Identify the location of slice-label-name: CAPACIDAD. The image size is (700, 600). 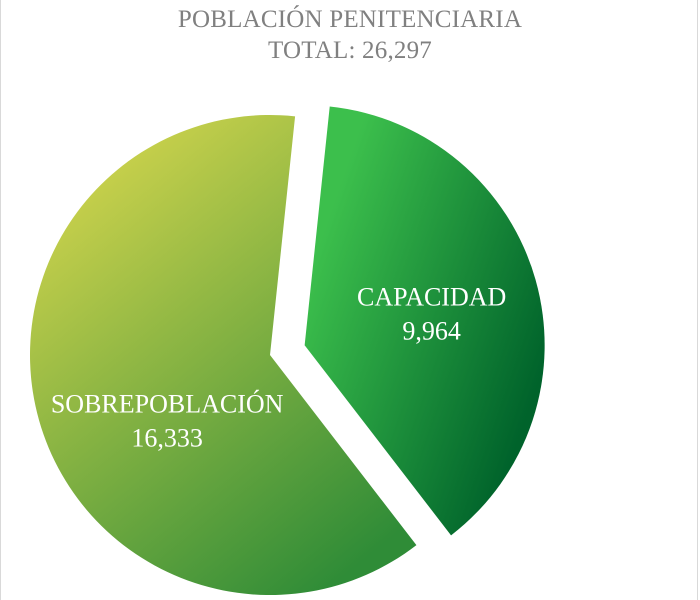
(431, 296).